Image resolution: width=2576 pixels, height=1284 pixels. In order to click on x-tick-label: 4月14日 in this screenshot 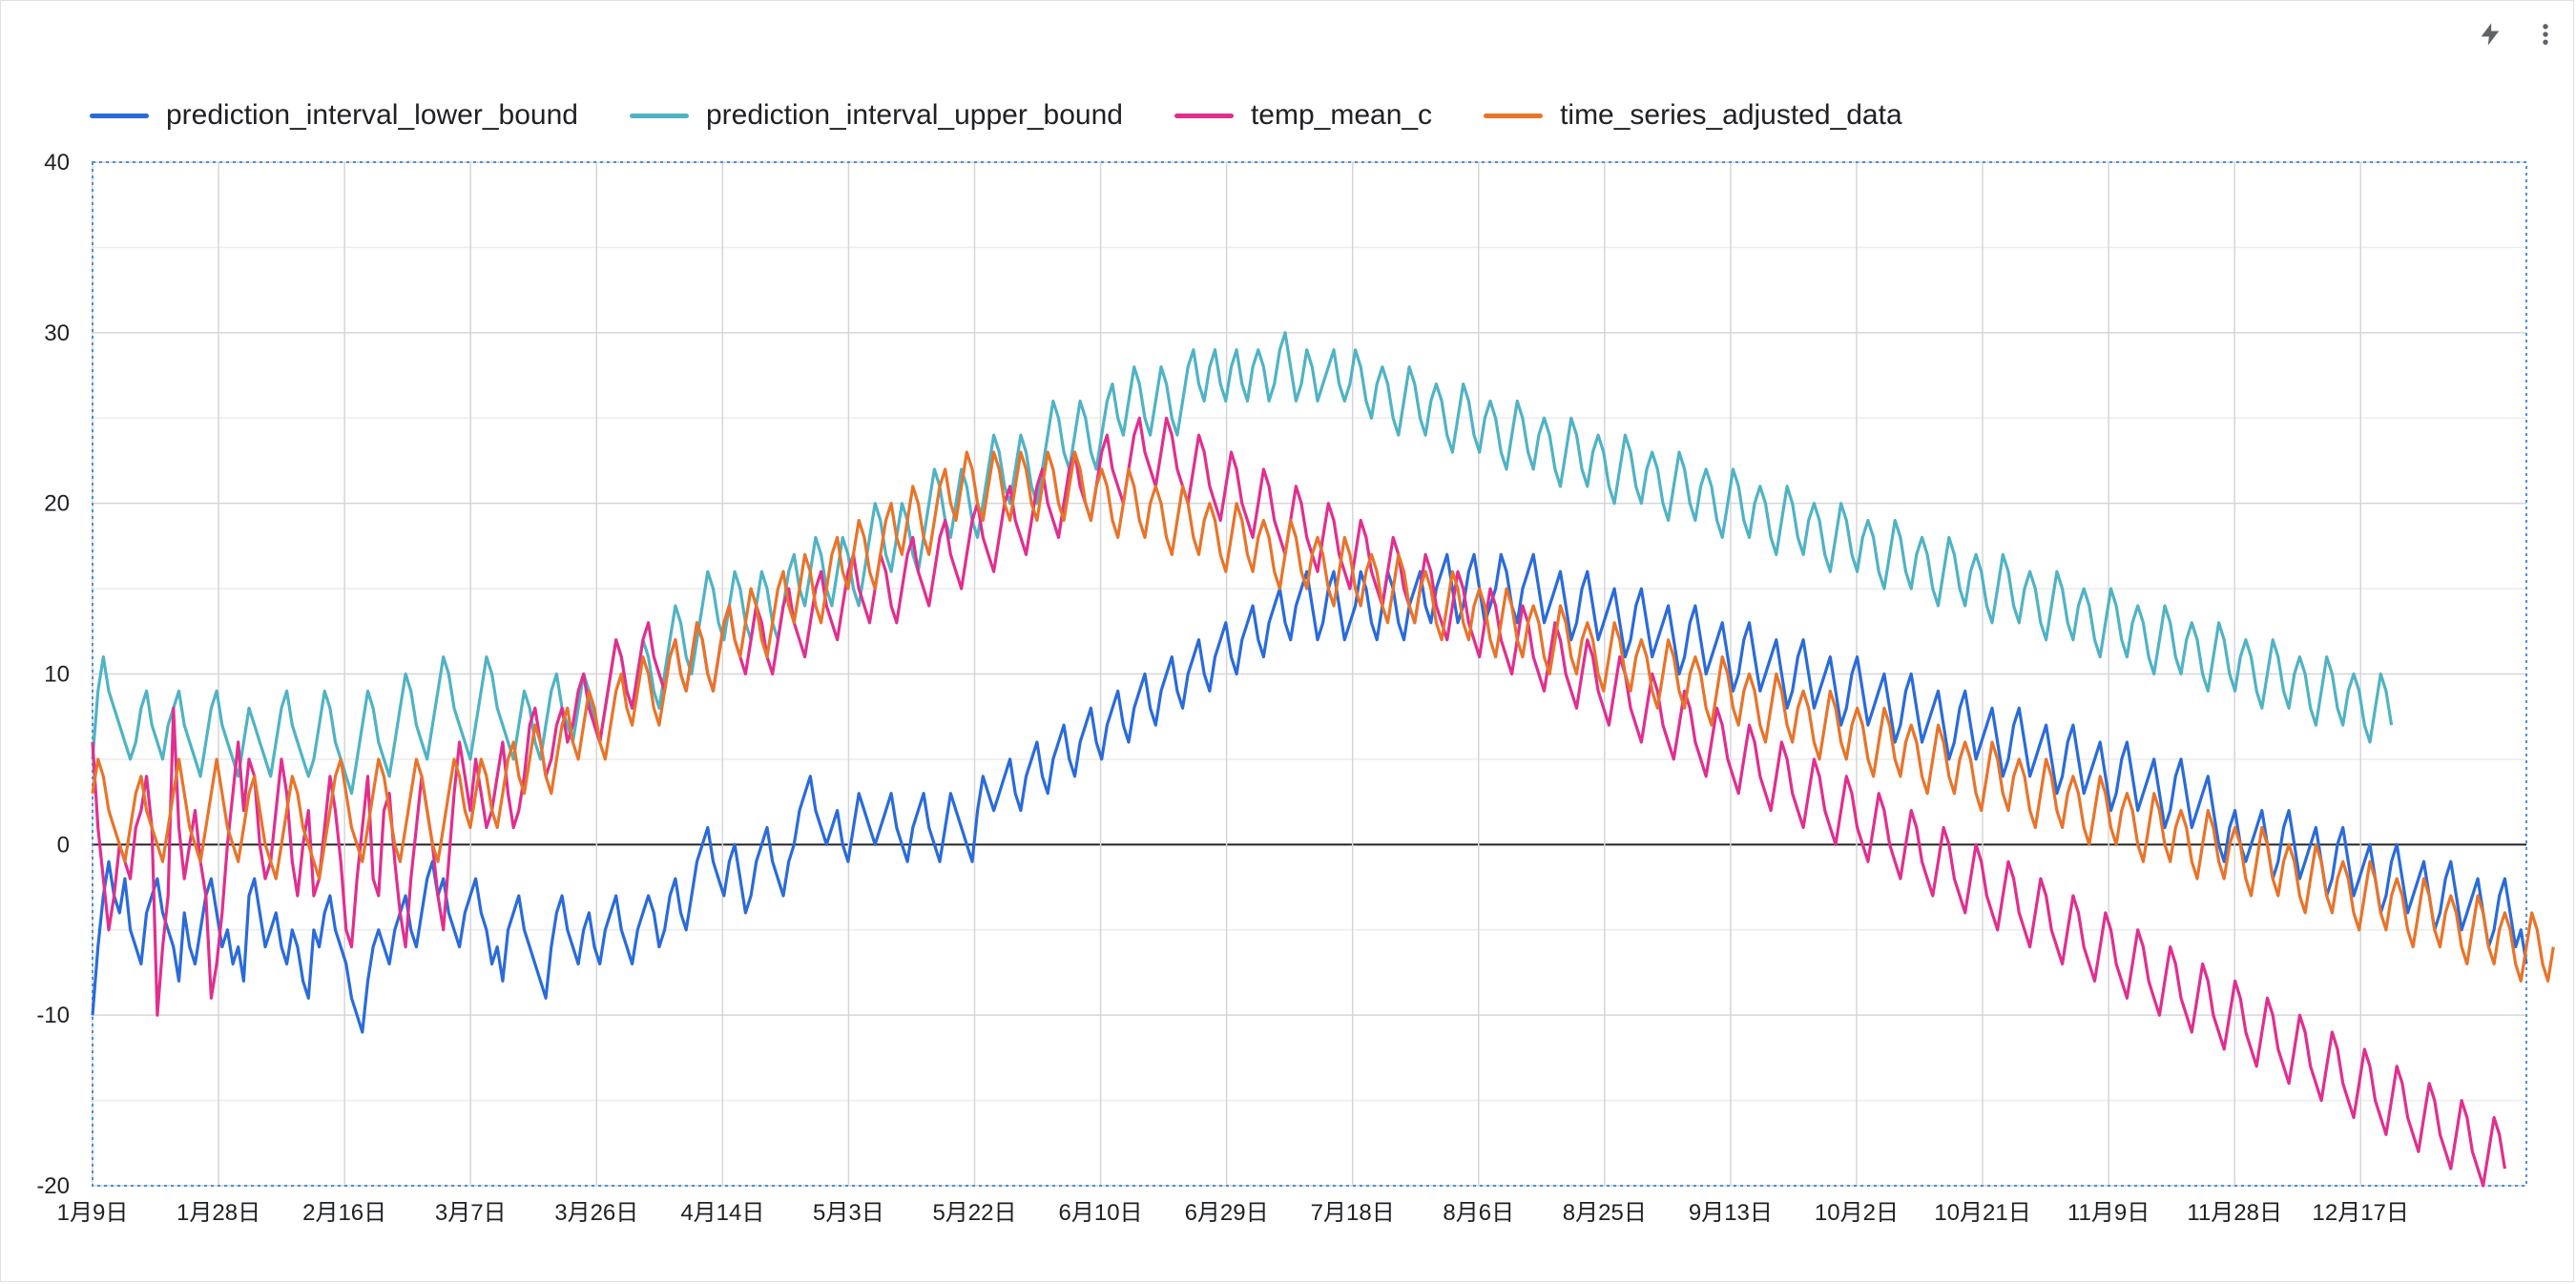, I will do `click(722, 1213)`.